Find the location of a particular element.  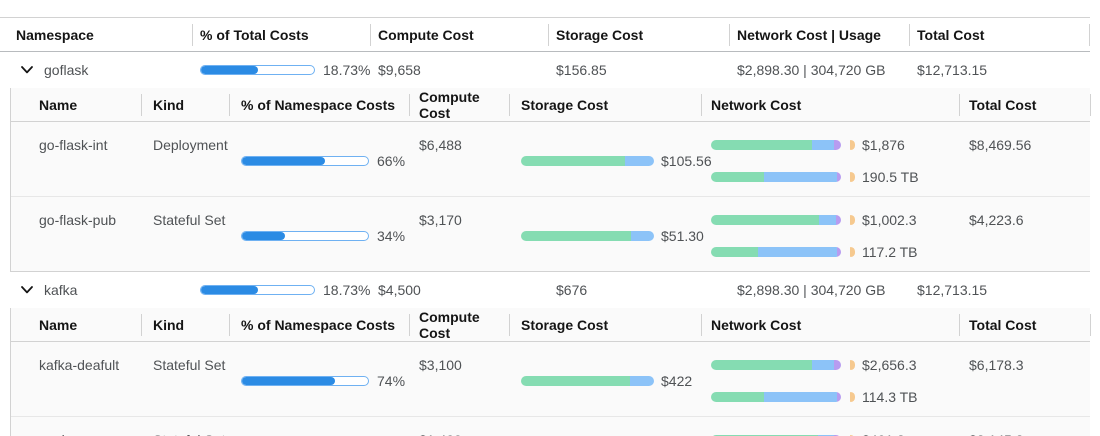

storage-cost-value: $676 is located at coordinates (572, 290).